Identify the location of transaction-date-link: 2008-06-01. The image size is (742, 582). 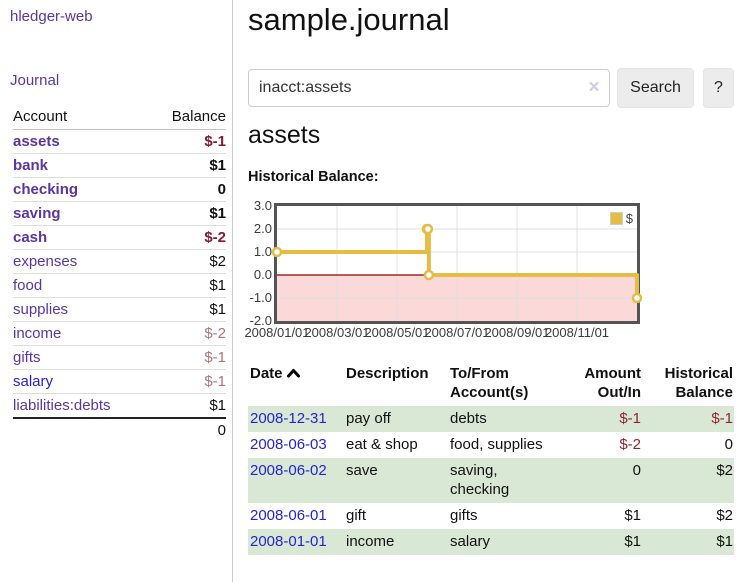
(288, 515).